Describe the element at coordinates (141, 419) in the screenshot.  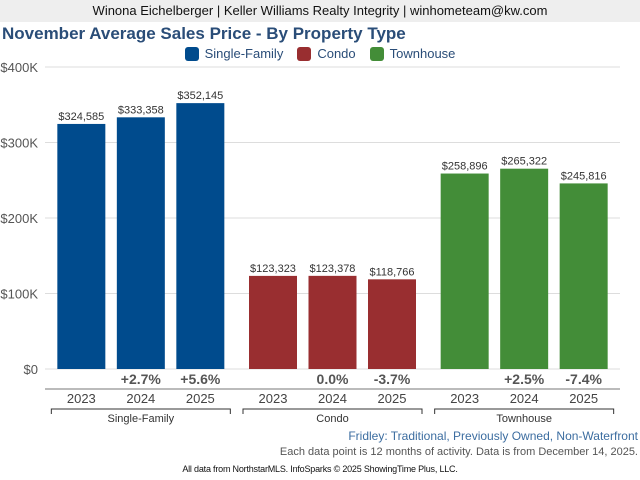
I see `group-label: Single-Family` at that location.